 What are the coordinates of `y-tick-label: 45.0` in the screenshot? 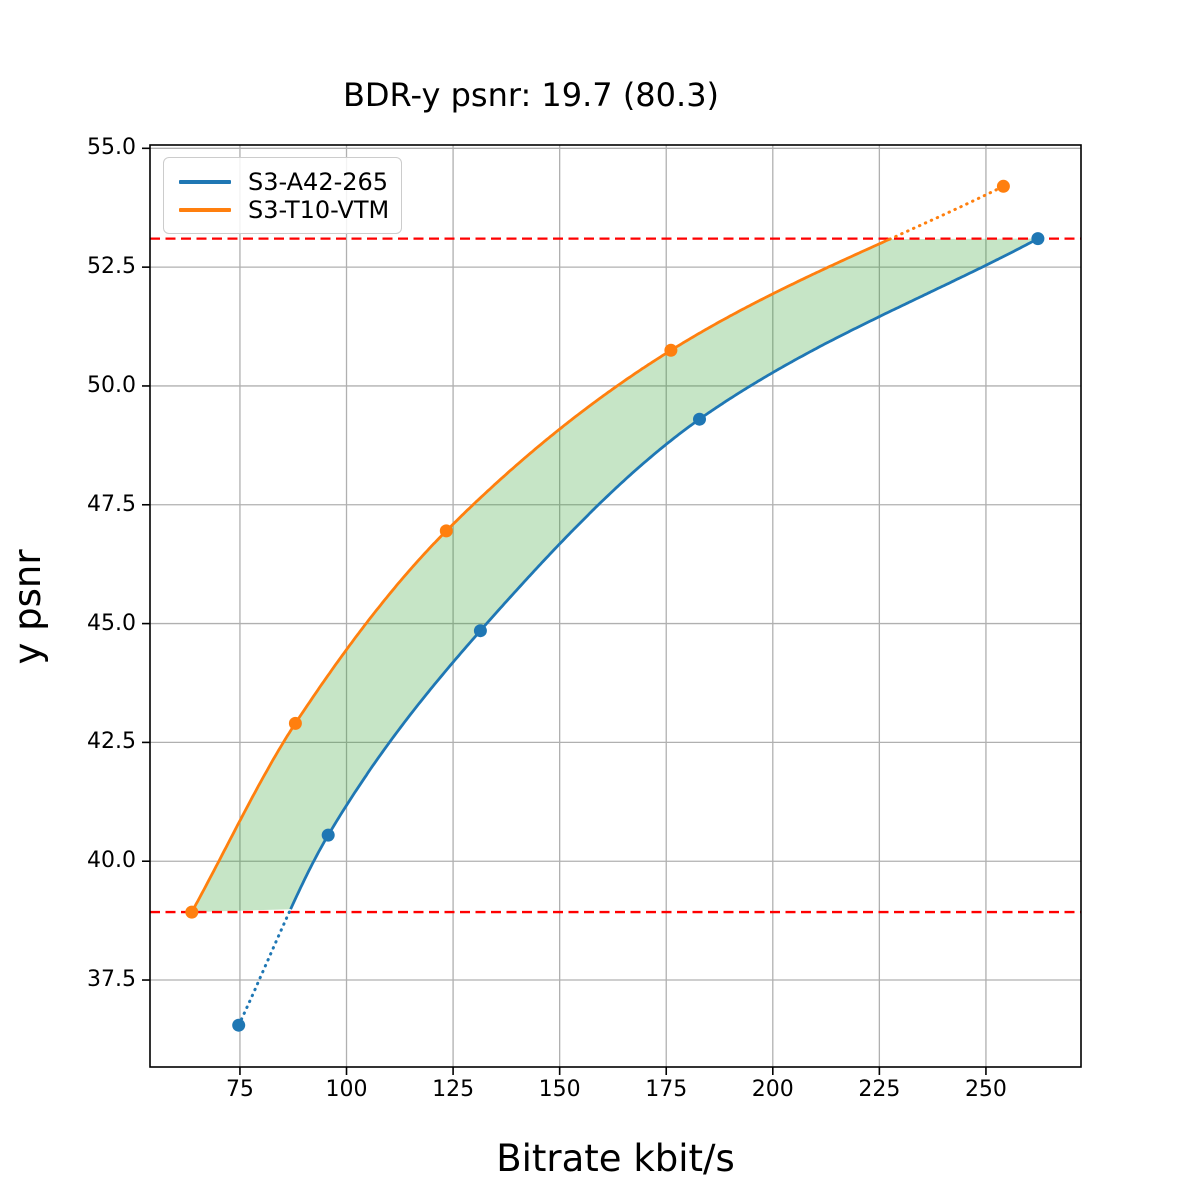 It's located at (111, 623).